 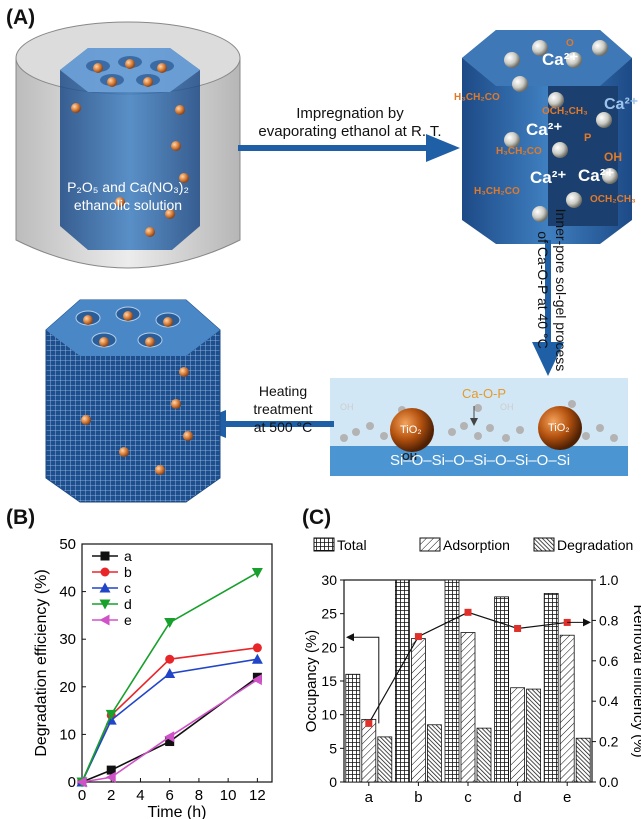 What do you see at coordinates (347, 407) in the screenshot?
I see `surface-oh-label-2: OH` at bounding box center [347, 407].